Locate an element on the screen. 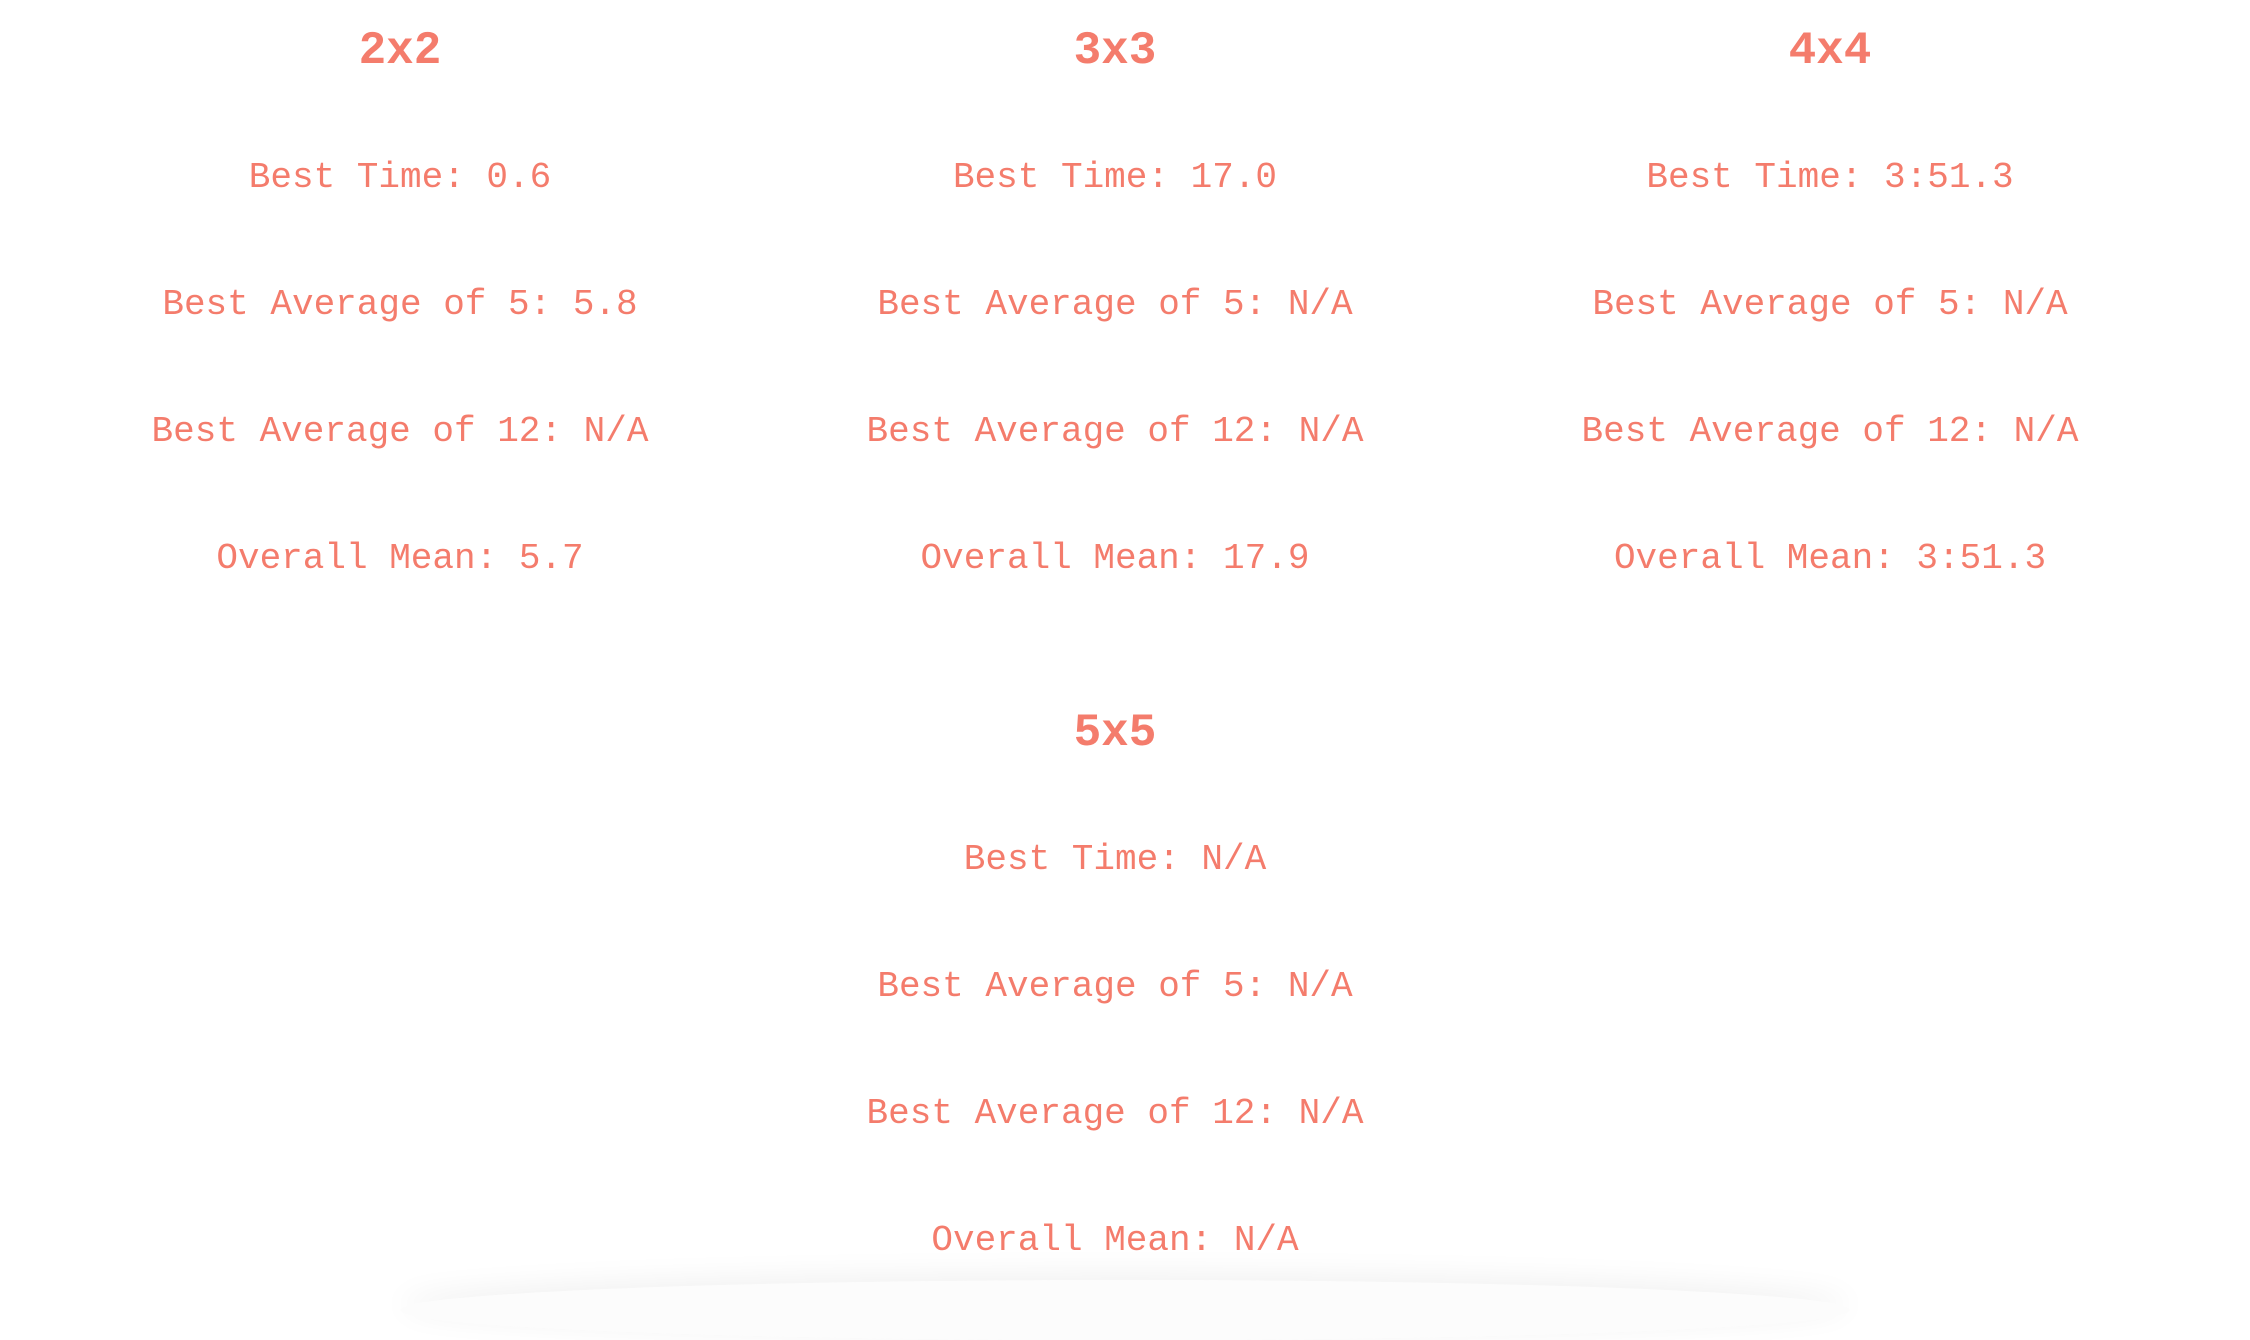 The image size is (2250, 1340). best-time-line: Best Time: N/A is located at coordinates (1115, 860).